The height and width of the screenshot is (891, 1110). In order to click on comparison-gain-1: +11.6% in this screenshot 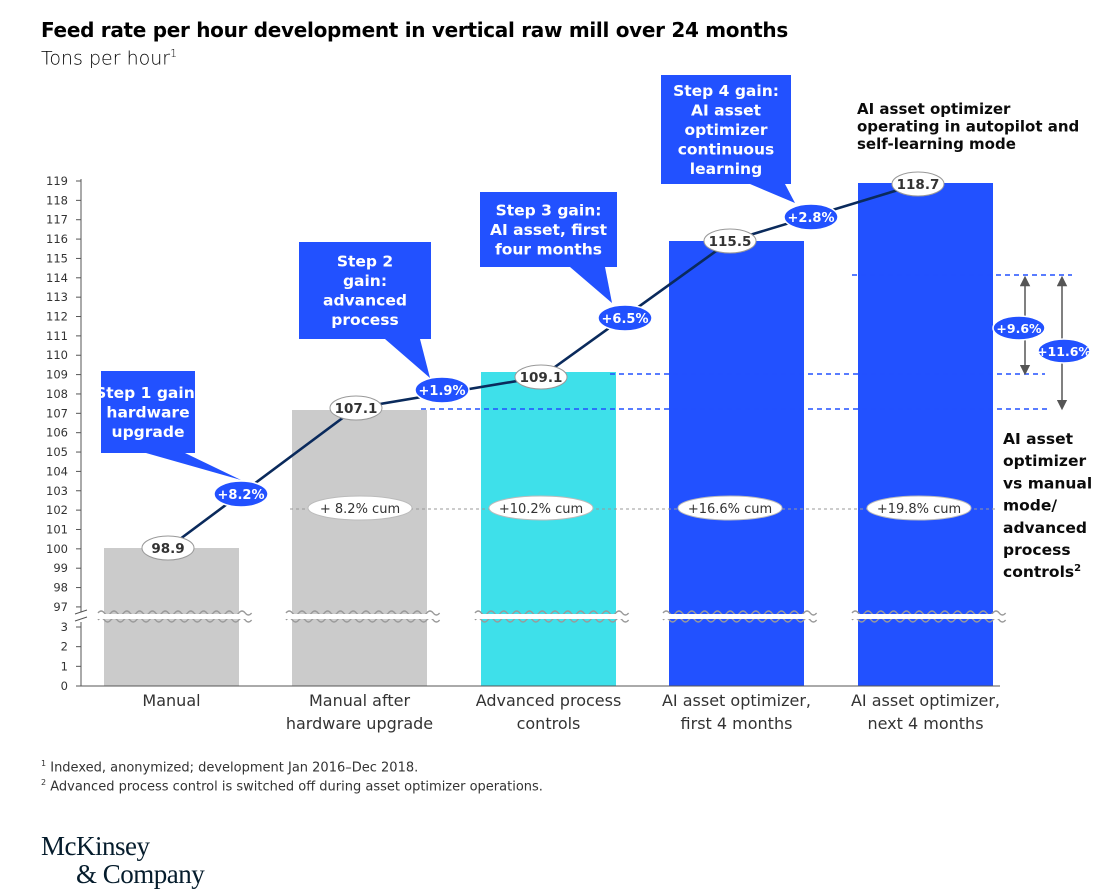, I will do `click(1064, 351)`.